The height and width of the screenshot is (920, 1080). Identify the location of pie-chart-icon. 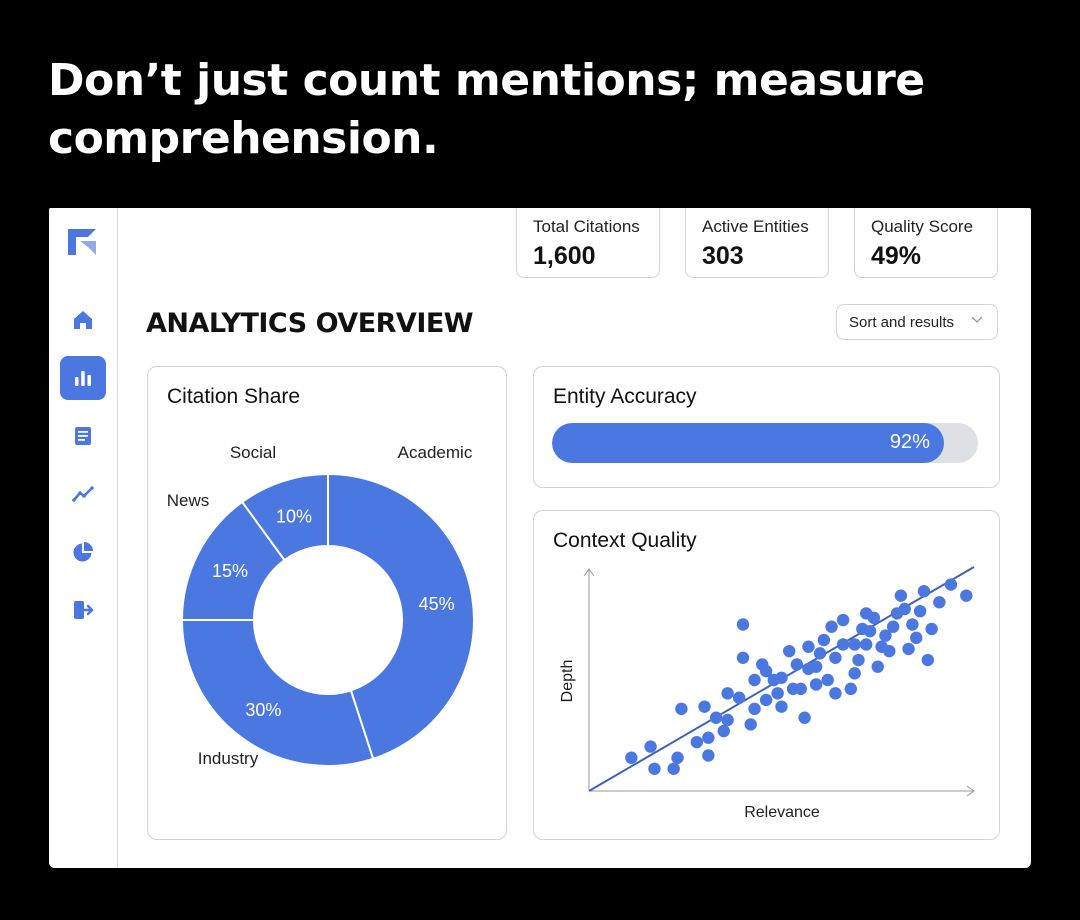
(83, 552).